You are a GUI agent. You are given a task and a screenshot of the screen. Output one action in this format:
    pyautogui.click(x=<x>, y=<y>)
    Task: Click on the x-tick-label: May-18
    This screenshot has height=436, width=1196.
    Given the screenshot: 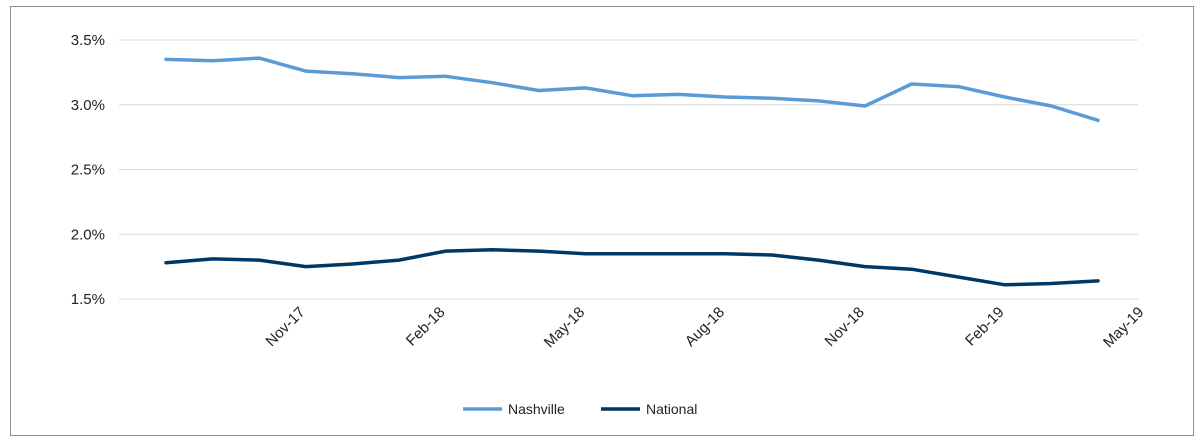 What is the action you would take?
    pyautogui.click(x=564, y=327)
    